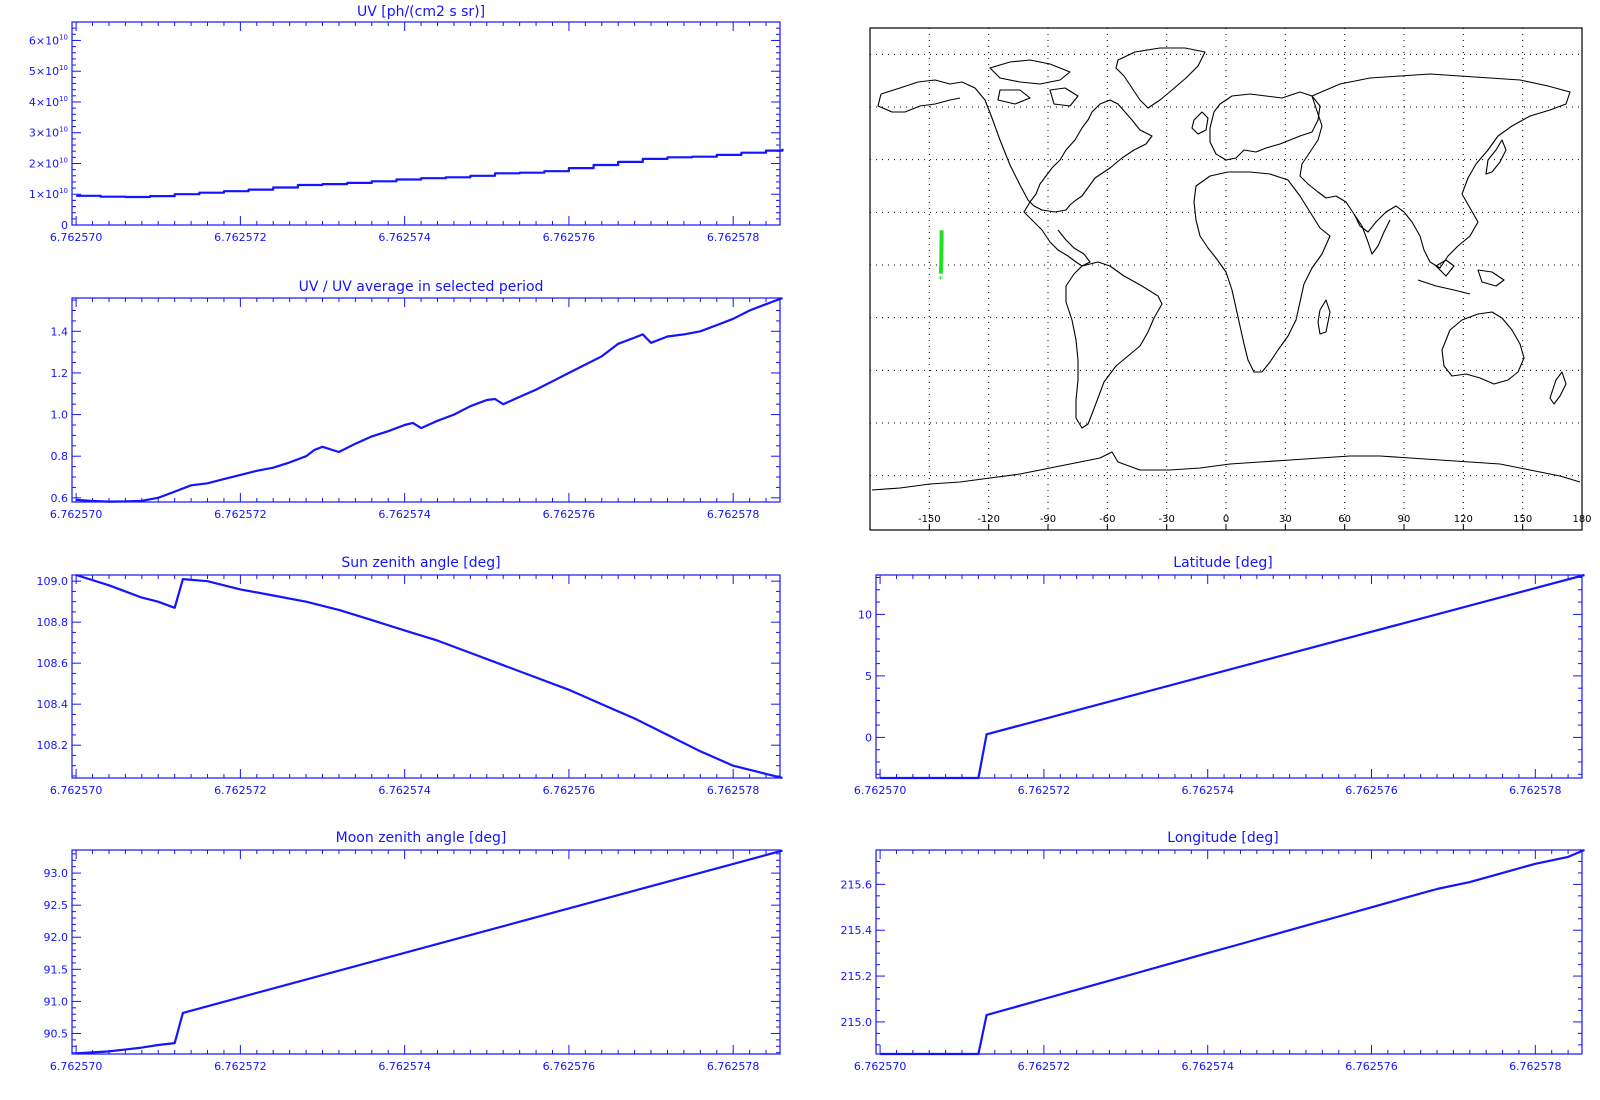 The image size is (1600, 1100). I want to click on map-x-tick-label: 60, so click(1344, 519).